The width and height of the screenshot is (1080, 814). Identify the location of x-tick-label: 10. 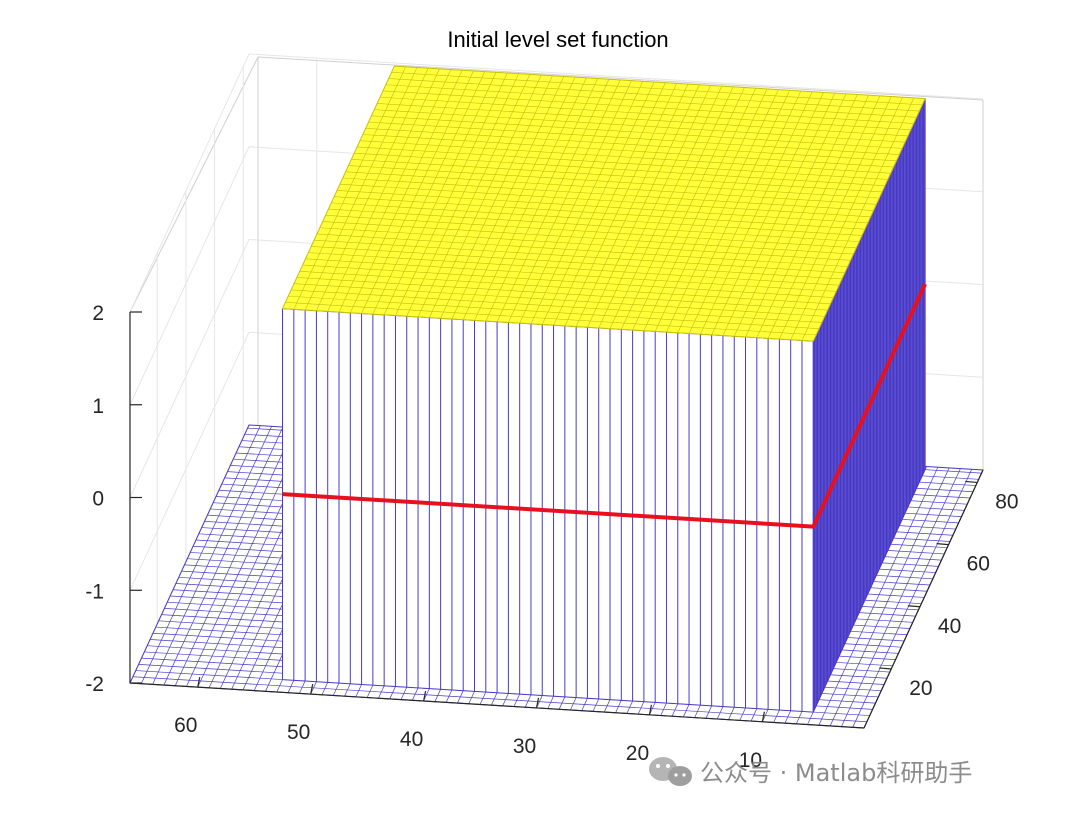
(750, 760).